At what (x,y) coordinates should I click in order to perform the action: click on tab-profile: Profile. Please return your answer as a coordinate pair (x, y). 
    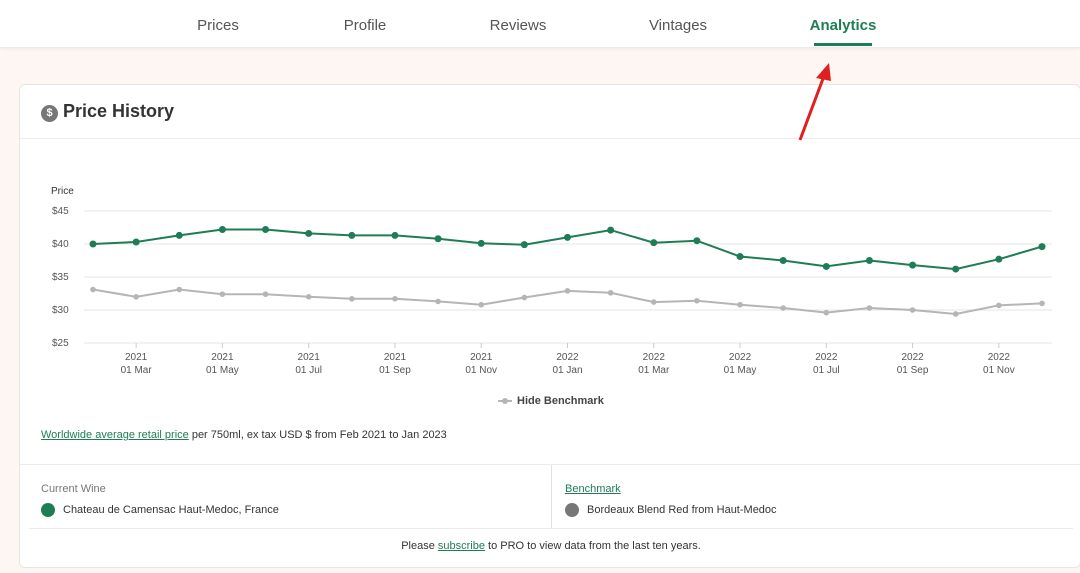
    Looking at the image, I should click on (365, 25).